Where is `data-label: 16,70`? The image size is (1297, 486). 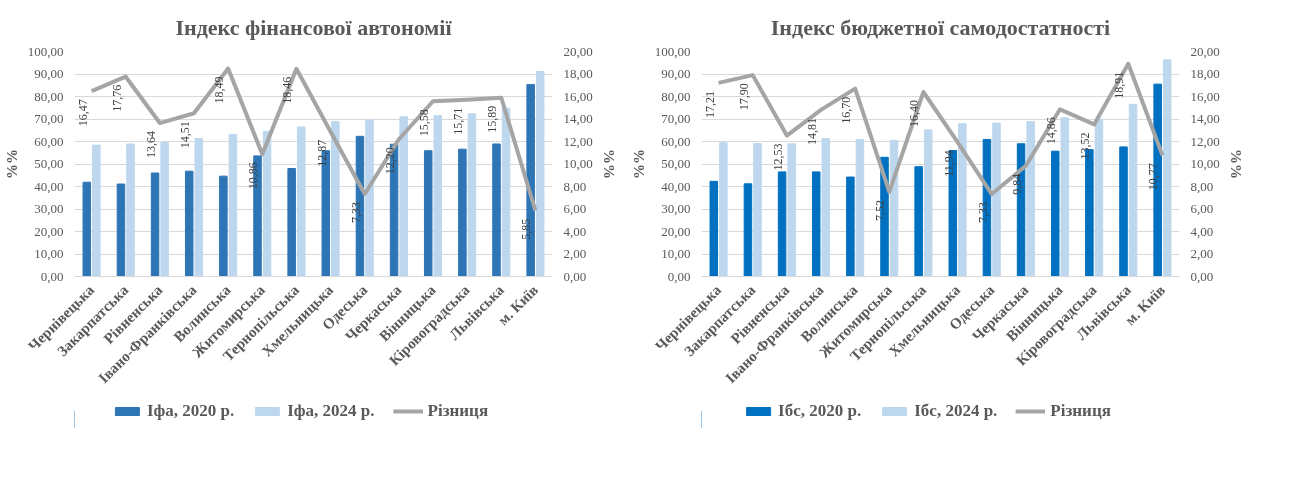 data-label: 16,70 is located at coordinates (846, 110).